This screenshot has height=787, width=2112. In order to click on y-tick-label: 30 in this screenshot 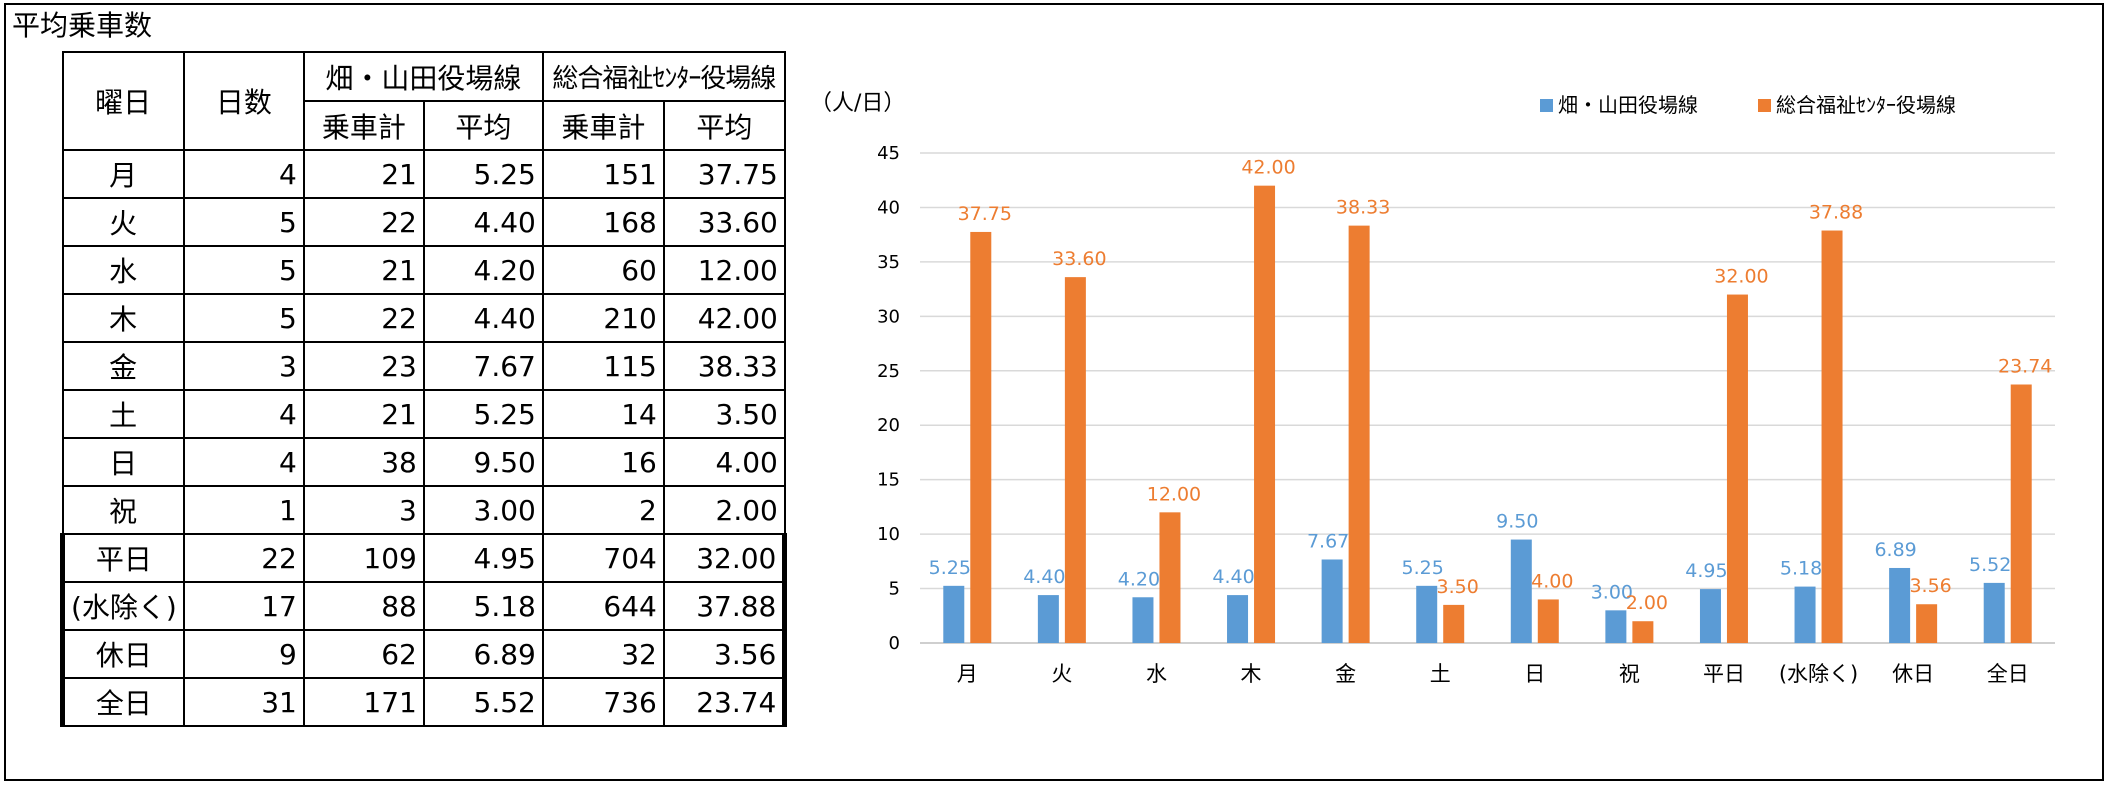, I will do `click(888, 316)`.